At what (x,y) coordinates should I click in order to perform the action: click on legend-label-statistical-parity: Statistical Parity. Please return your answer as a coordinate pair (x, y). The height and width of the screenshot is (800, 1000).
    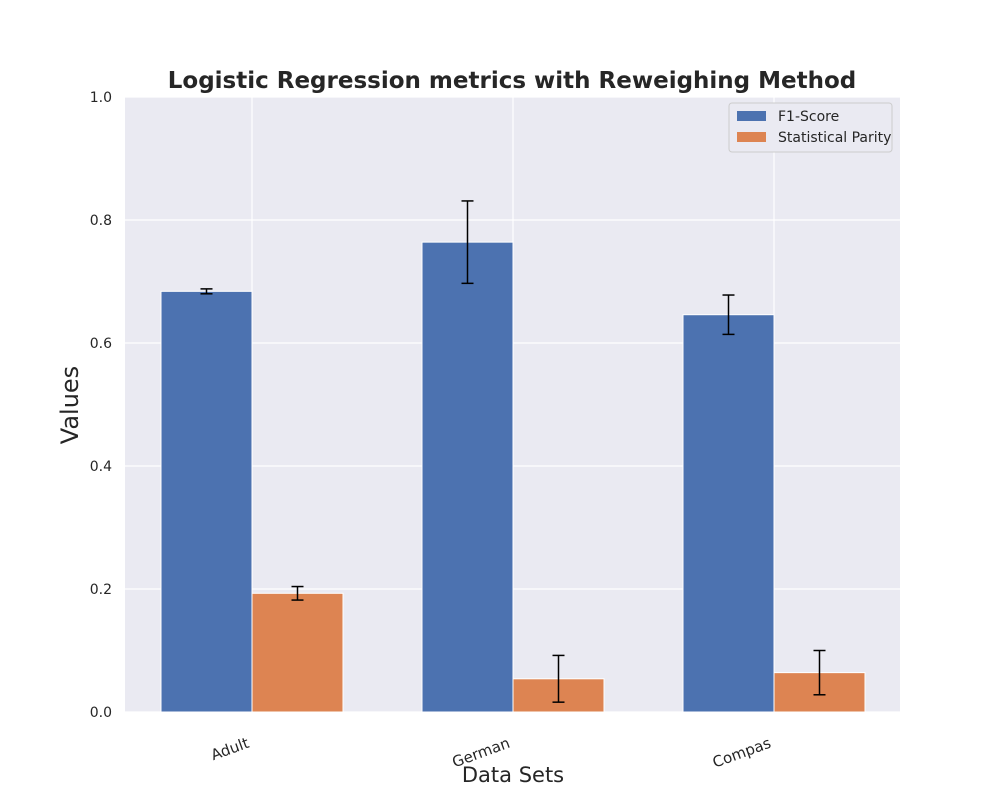
    Looking at the image, I should click on (834, 138).